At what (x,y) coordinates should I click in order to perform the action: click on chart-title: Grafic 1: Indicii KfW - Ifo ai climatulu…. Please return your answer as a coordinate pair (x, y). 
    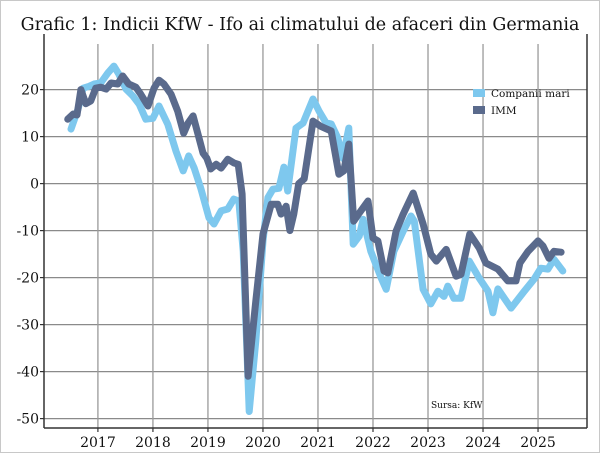
    Looking at the image, I should click on (300, 25).